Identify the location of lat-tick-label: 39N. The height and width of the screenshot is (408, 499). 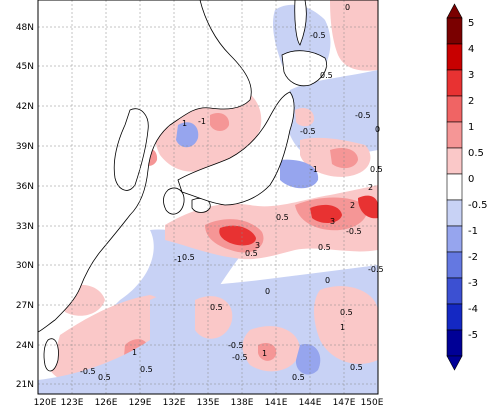
(25, 147).